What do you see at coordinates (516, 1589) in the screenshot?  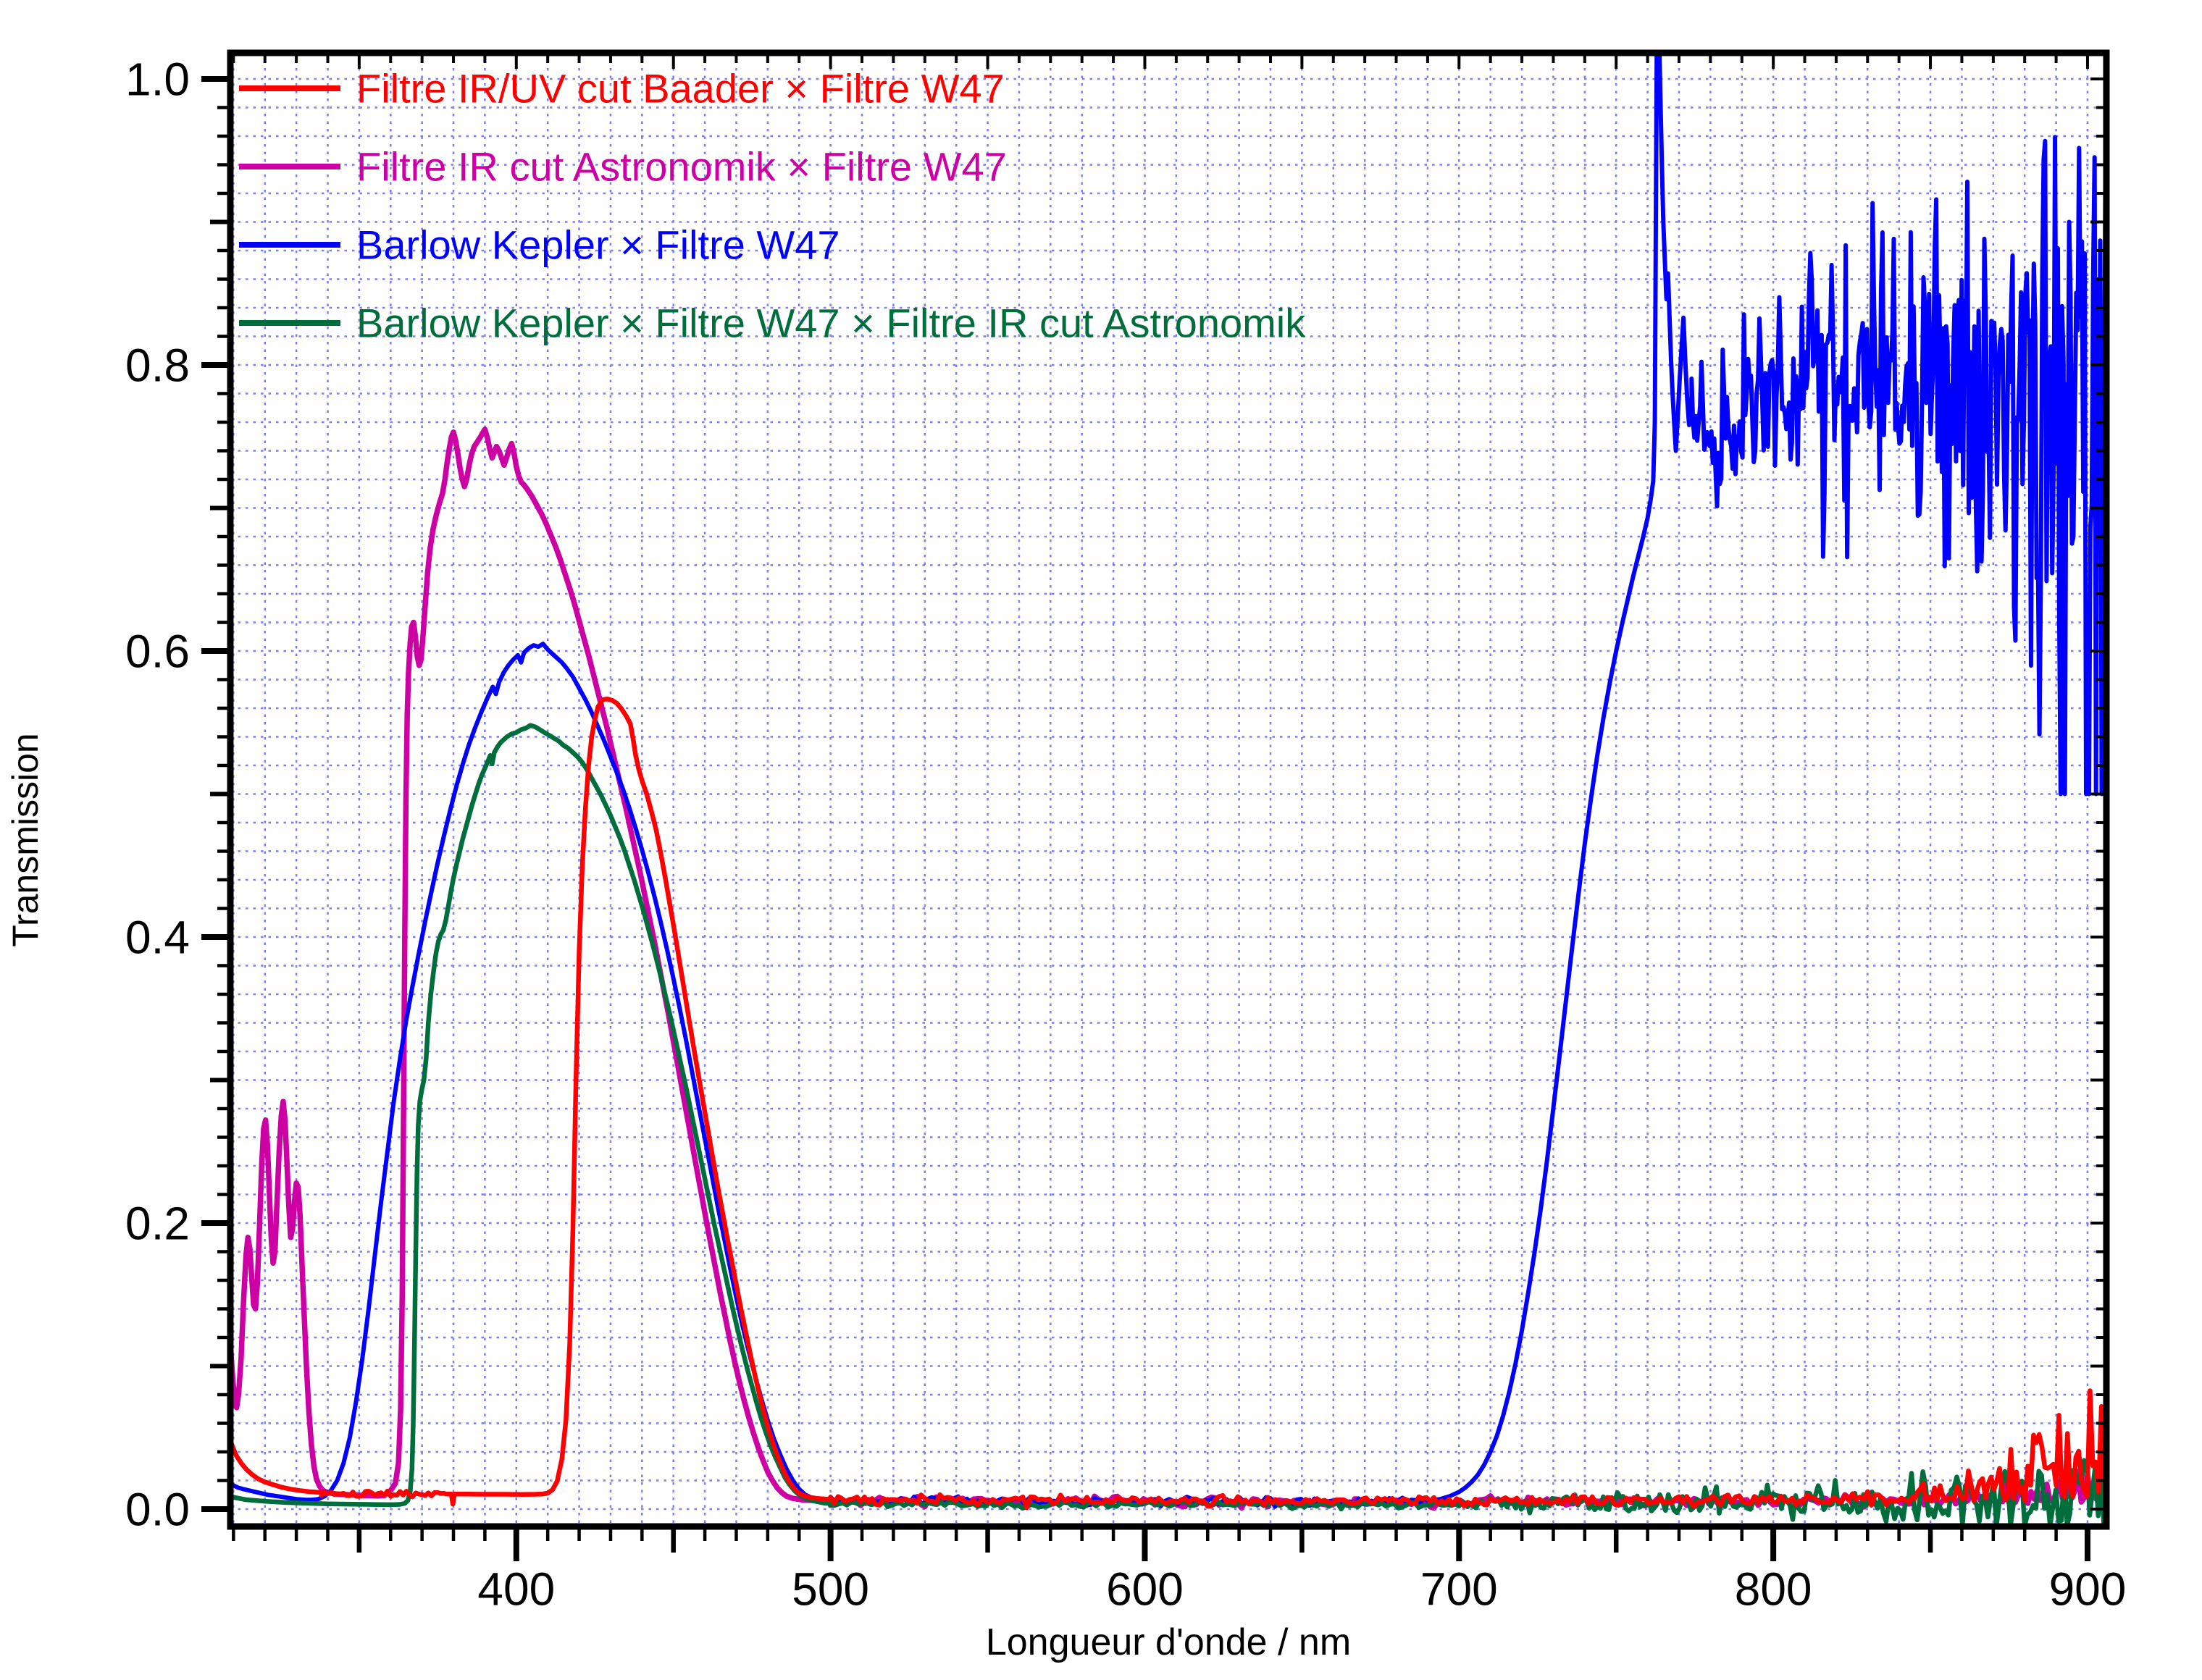 I see `x-tick-label: 400` at bounding box center [516, 1589].